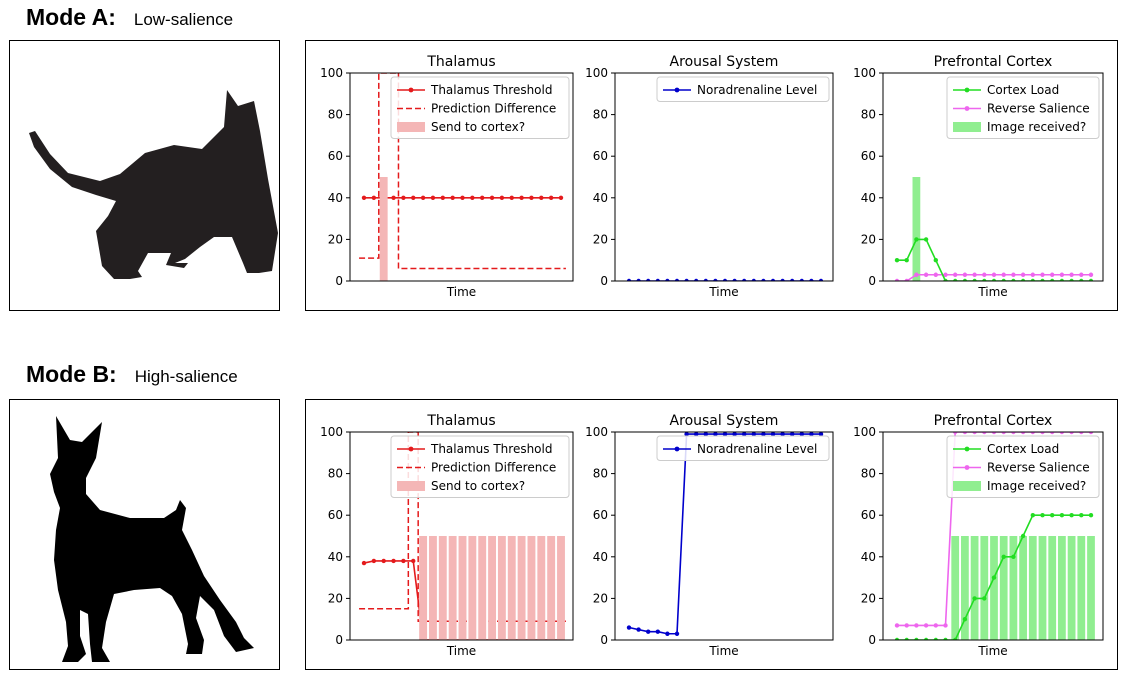  I want to click on m0-p1-axes-frame, so click(724, 177).